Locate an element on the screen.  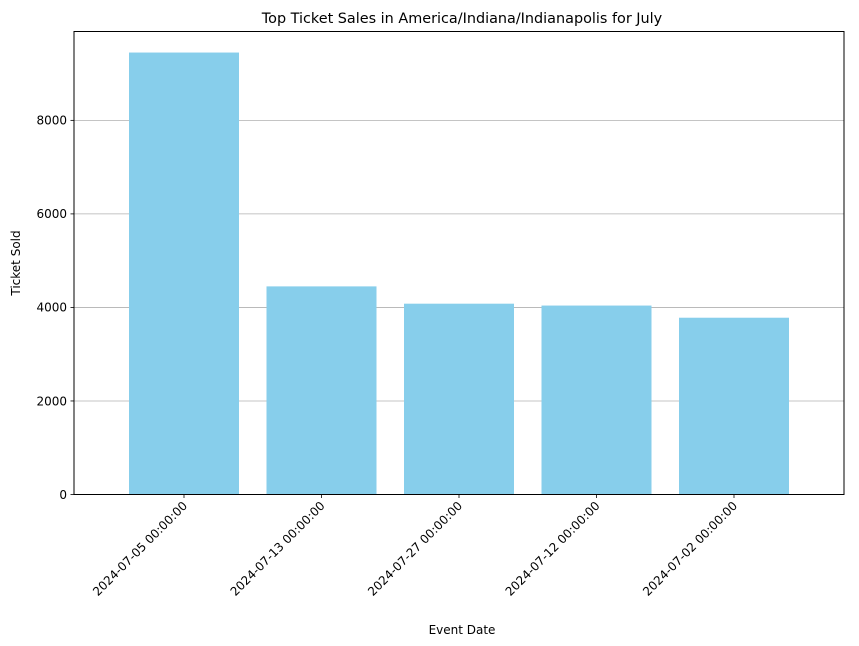
x-tick-label: 2024-07-05 00:00:00 is located at coordinates (140, 549).